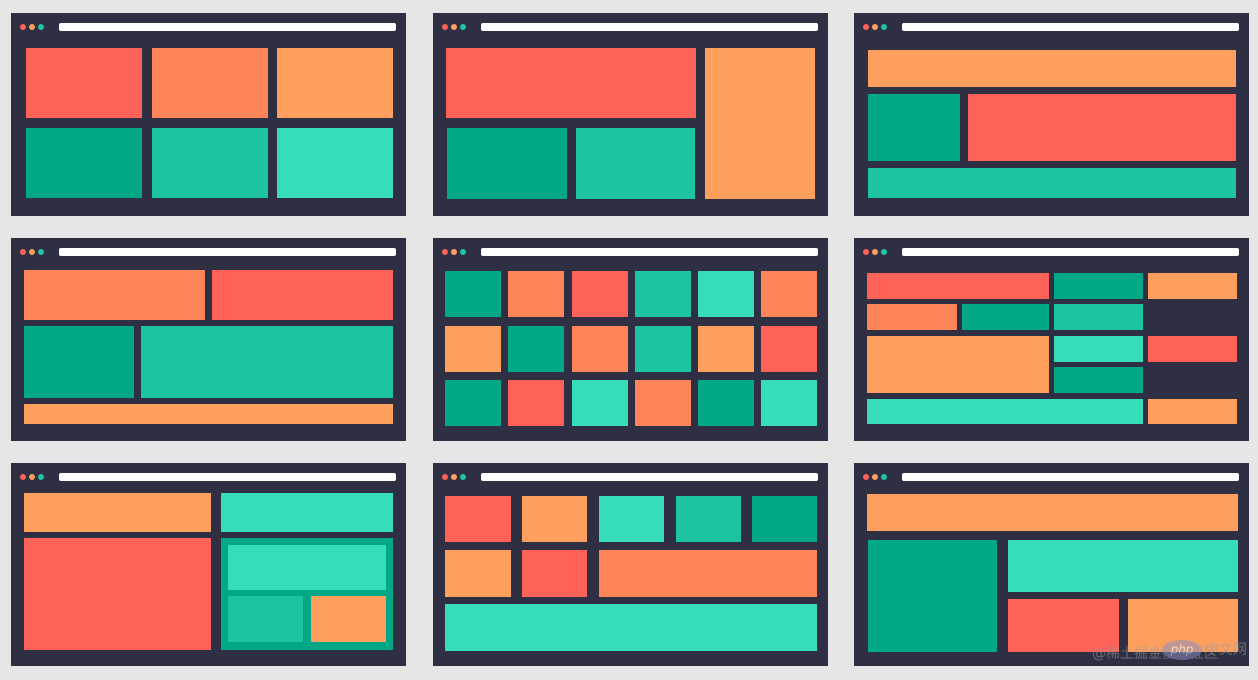  I want to click on watermark: @稀土掘金技术社区 php 中文网, so click(1169, 651).